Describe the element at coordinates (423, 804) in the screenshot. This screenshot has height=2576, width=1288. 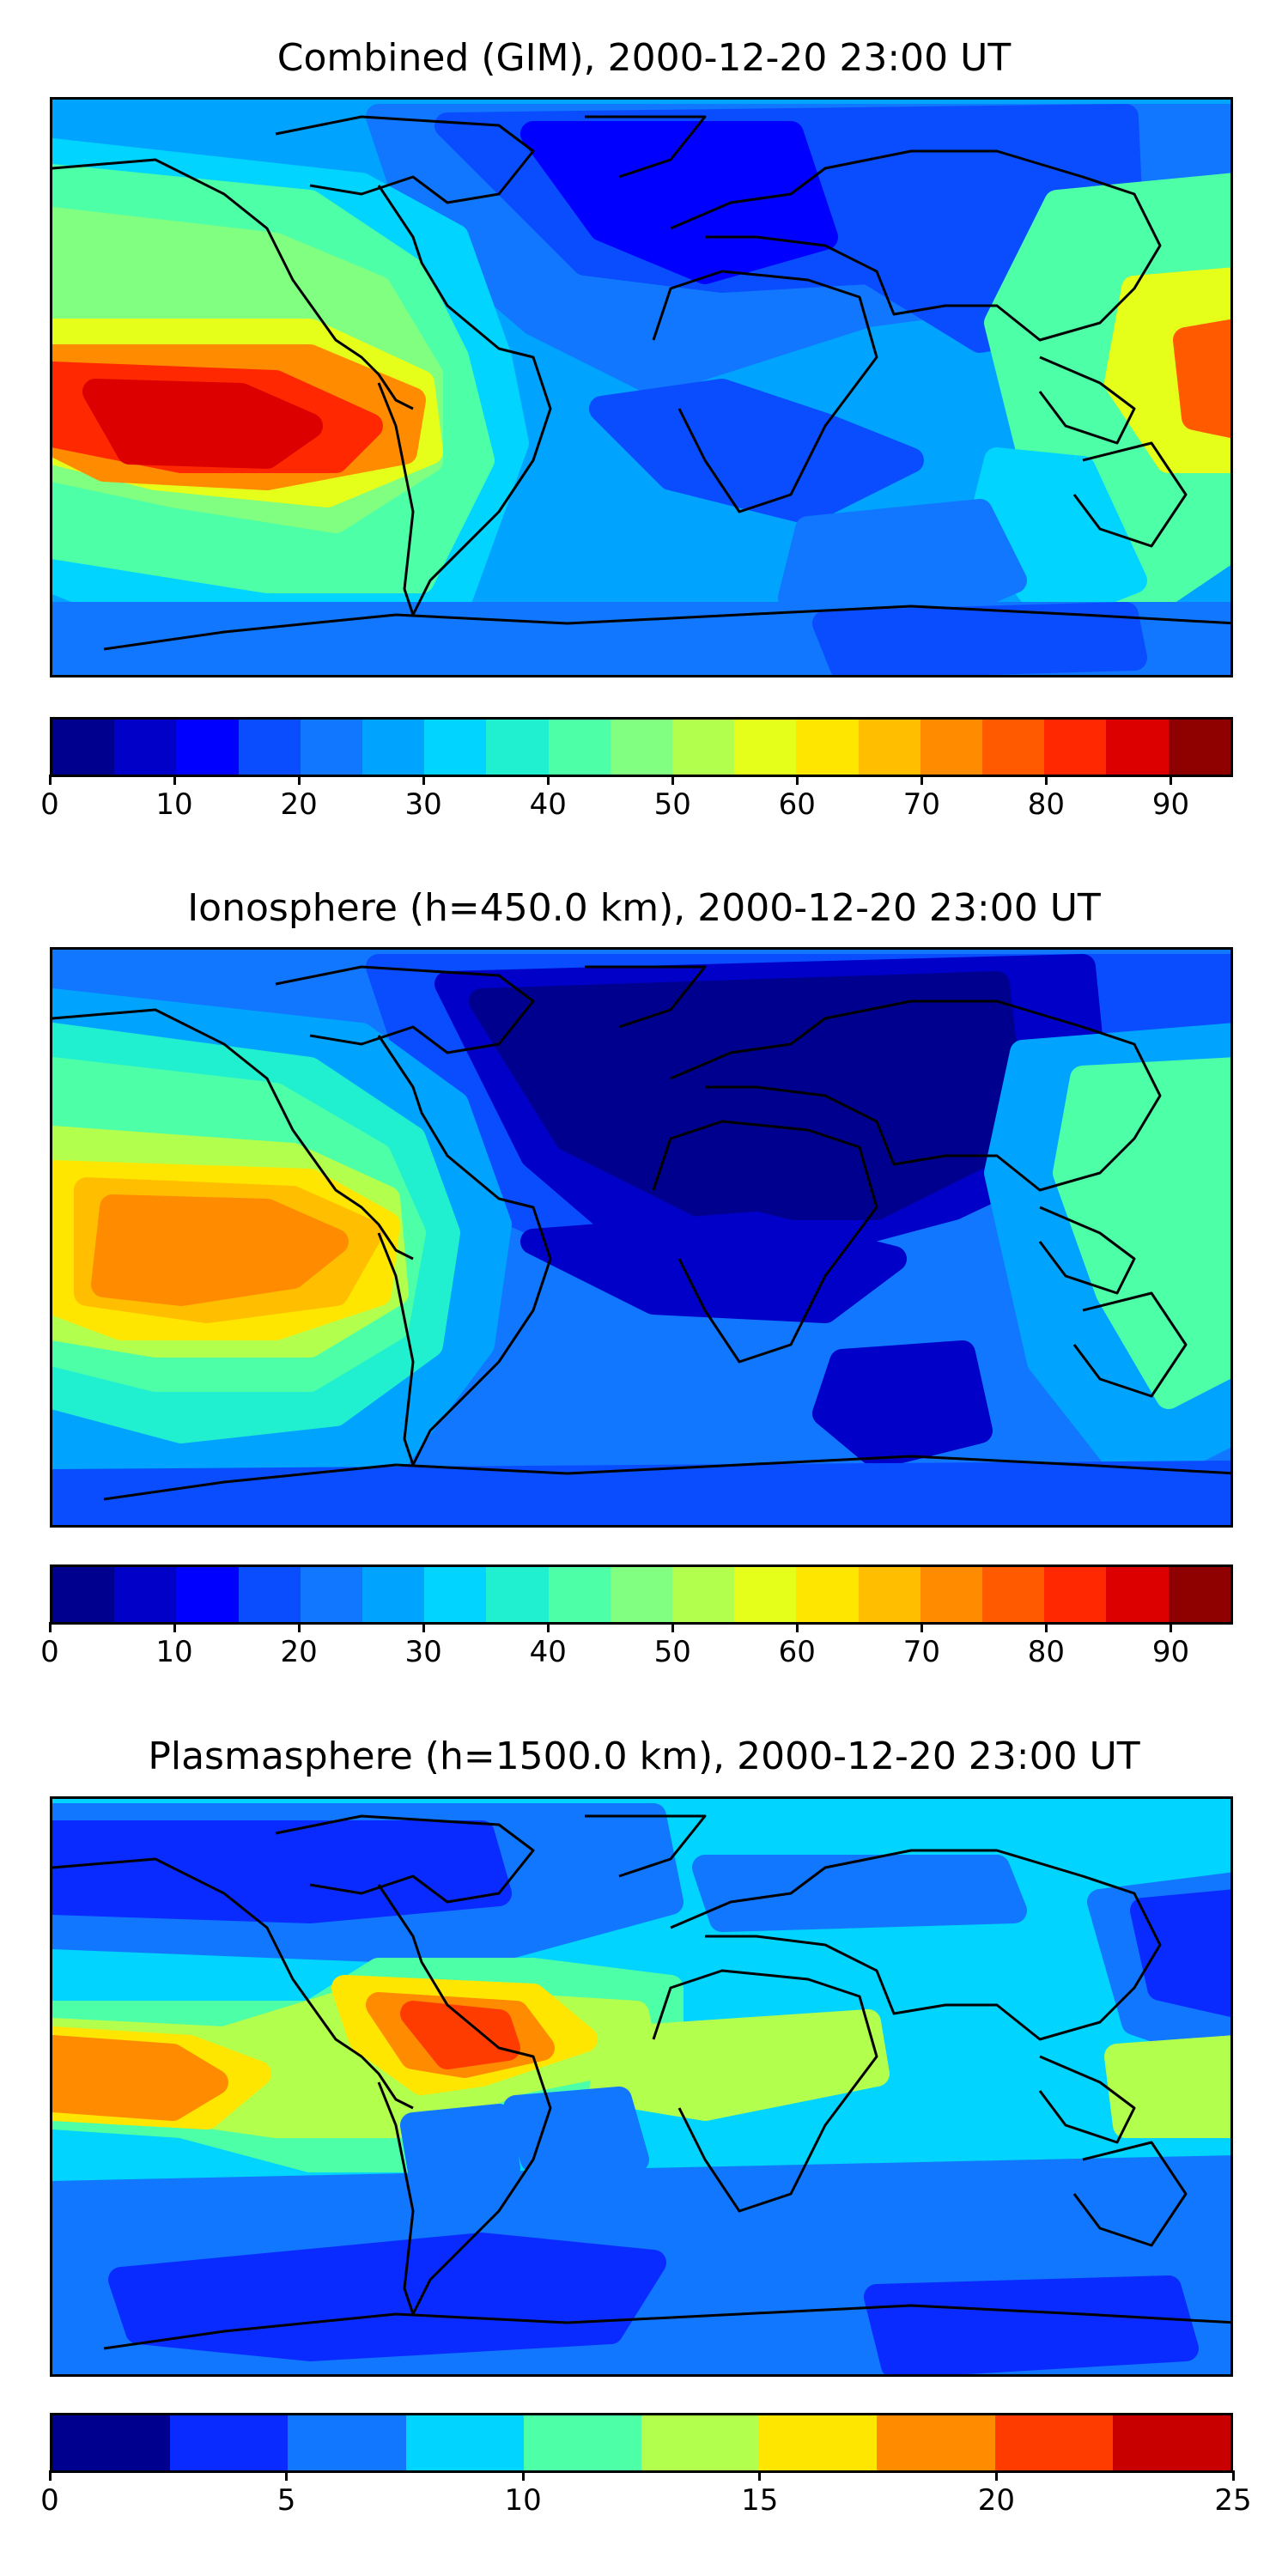
I see `colorbar-tick-label: 30` at that location.